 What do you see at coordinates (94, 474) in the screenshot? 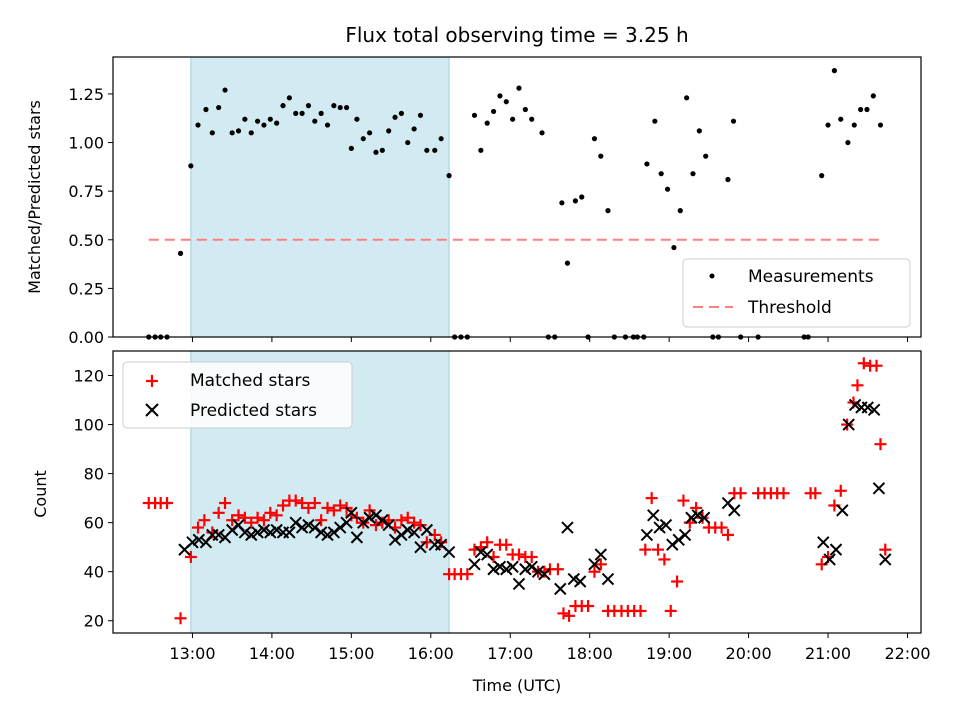
I see `bottom-y-tick-label: 80` at bounding box center [94, 474].